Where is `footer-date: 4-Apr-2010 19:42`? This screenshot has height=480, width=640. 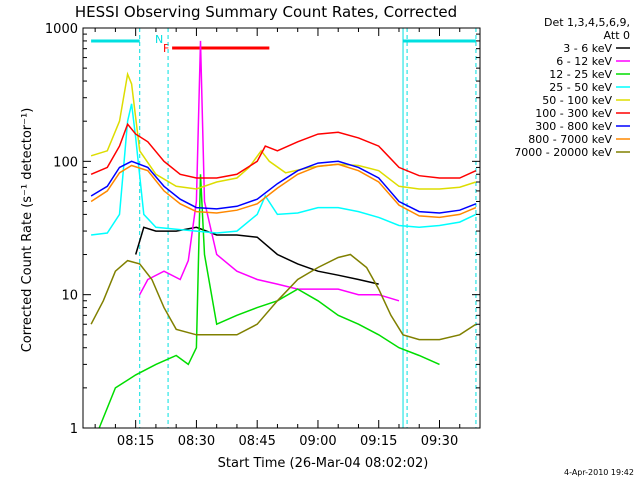 footer-date: 4-Apr-2010 19:42 is located at coordinates (599, 472).